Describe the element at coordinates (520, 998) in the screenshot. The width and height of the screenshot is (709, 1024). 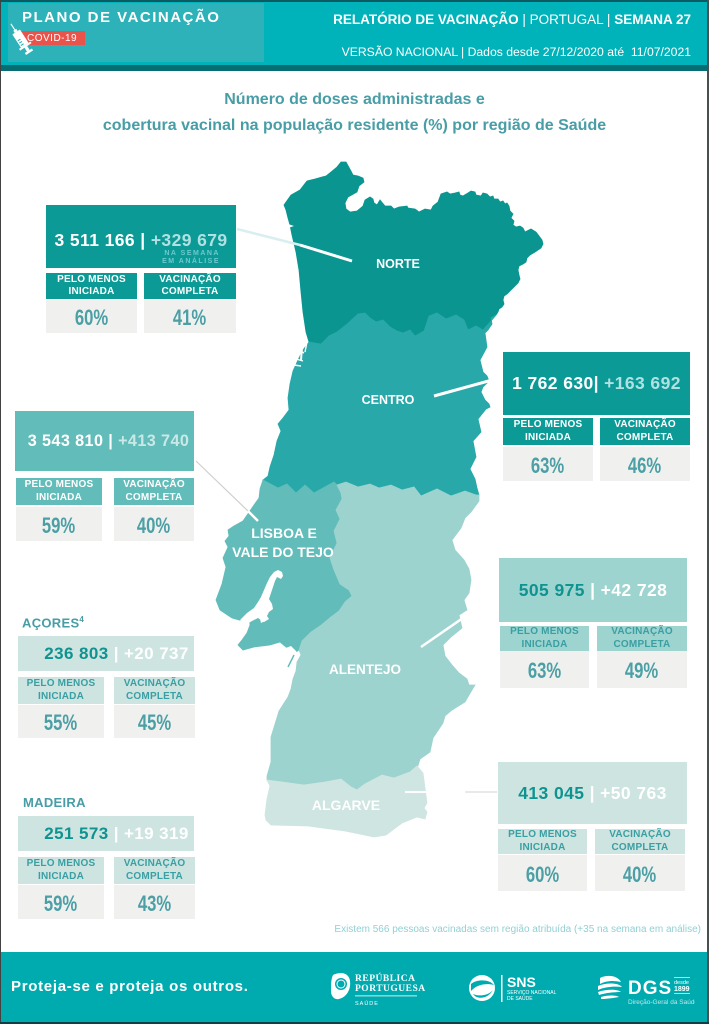
I see `svg-text: DE SAÚDE` at that location.